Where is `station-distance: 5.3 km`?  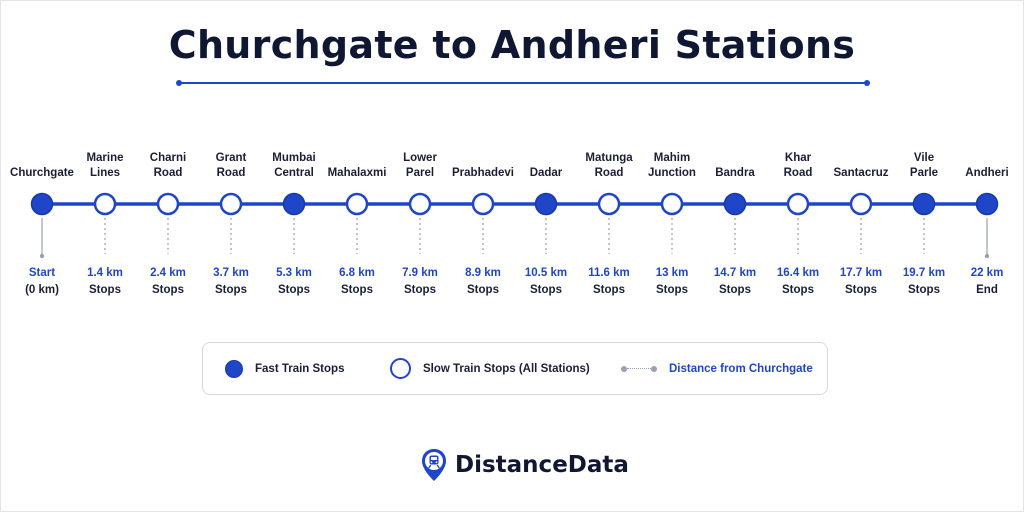 station-distance: 5.3 km is located at coordinates (294, 273).